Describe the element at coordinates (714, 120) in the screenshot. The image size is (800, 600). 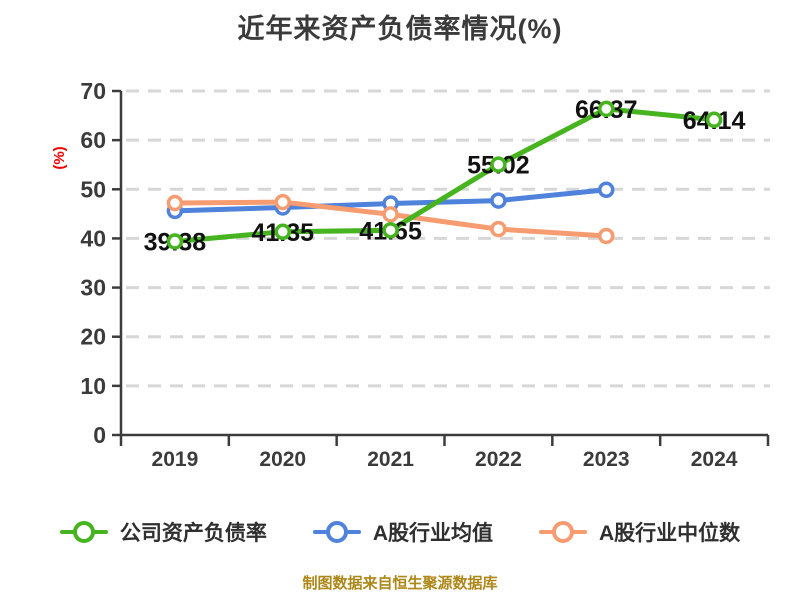
I see `marker-公司资产负债率-2024` at that location.